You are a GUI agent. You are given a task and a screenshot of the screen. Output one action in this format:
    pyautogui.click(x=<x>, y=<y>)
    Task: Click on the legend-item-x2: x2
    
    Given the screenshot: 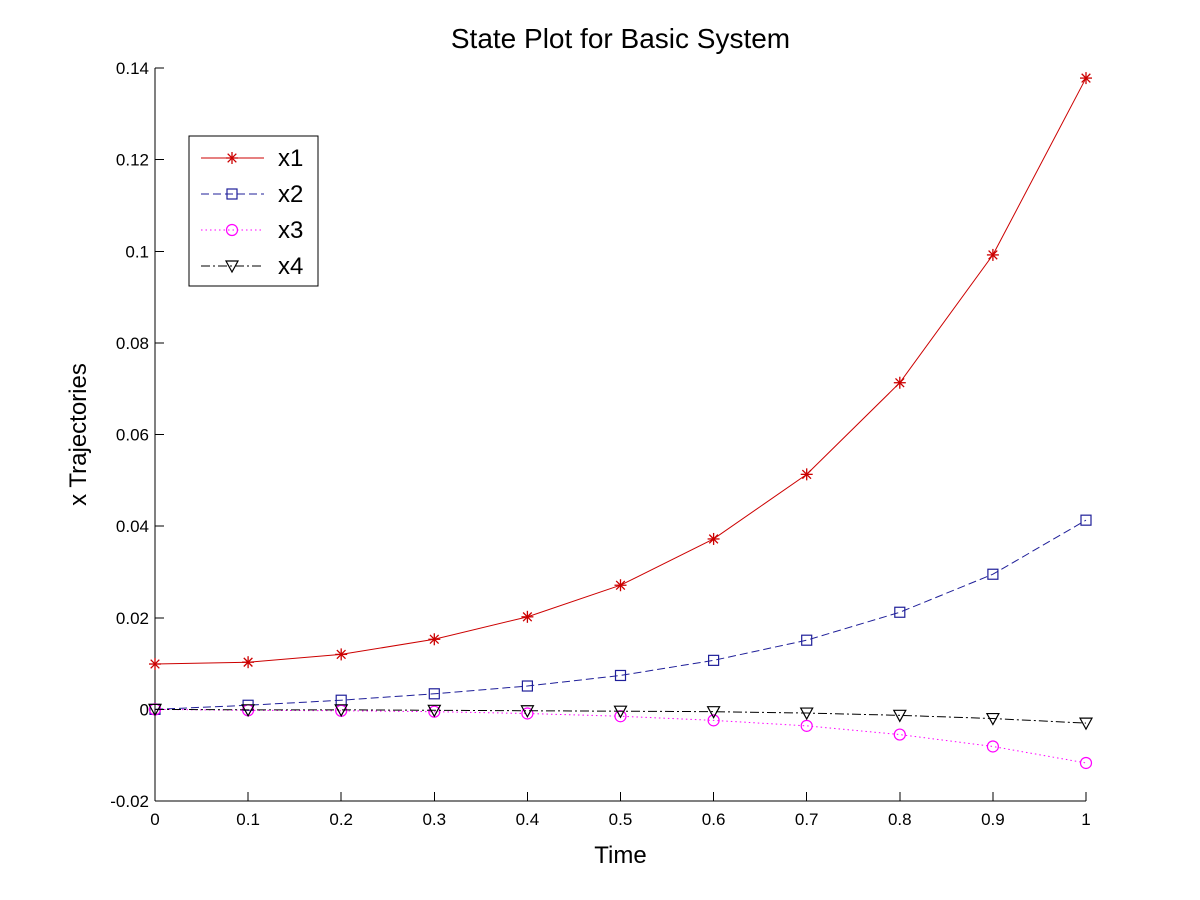 What is the action you would take?
    pyautogui.click(x=252, y=194)
    